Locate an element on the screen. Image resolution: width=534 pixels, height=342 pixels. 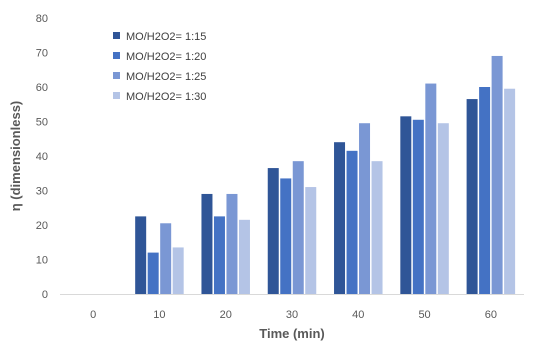
x-tick-label: 0 is located at coordinates (93, 315).